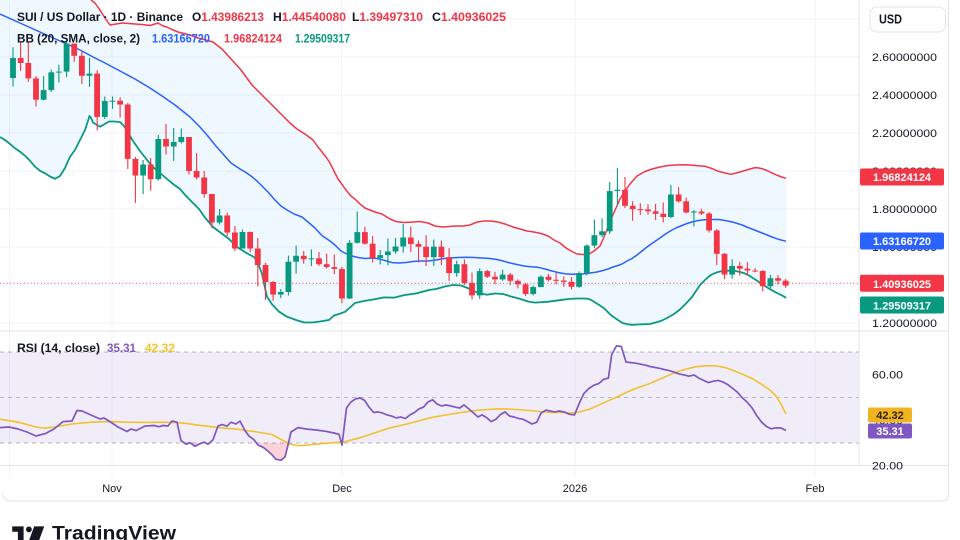 This screenshot has height=540, width=960. I want to click on svg-text: C1.40936025, so click(469, 18).